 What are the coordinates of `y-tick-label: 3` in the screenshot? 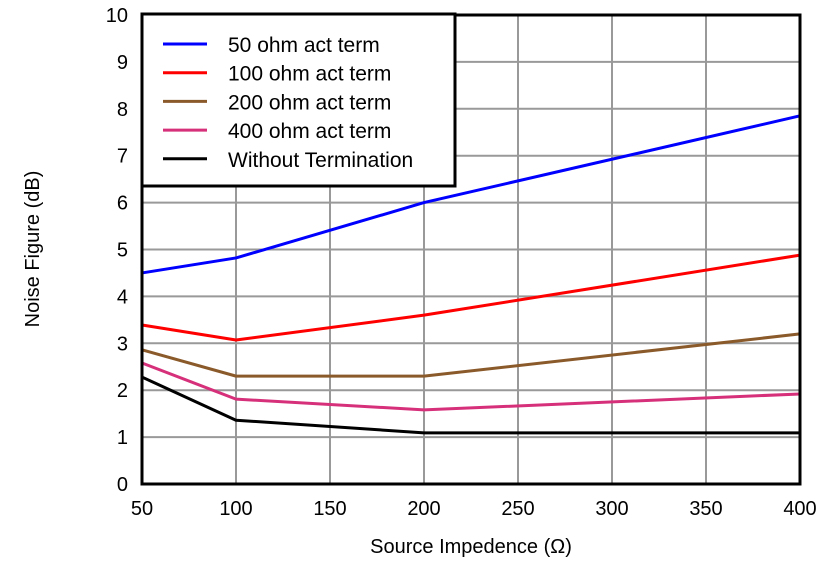 It's located at (122, 344).